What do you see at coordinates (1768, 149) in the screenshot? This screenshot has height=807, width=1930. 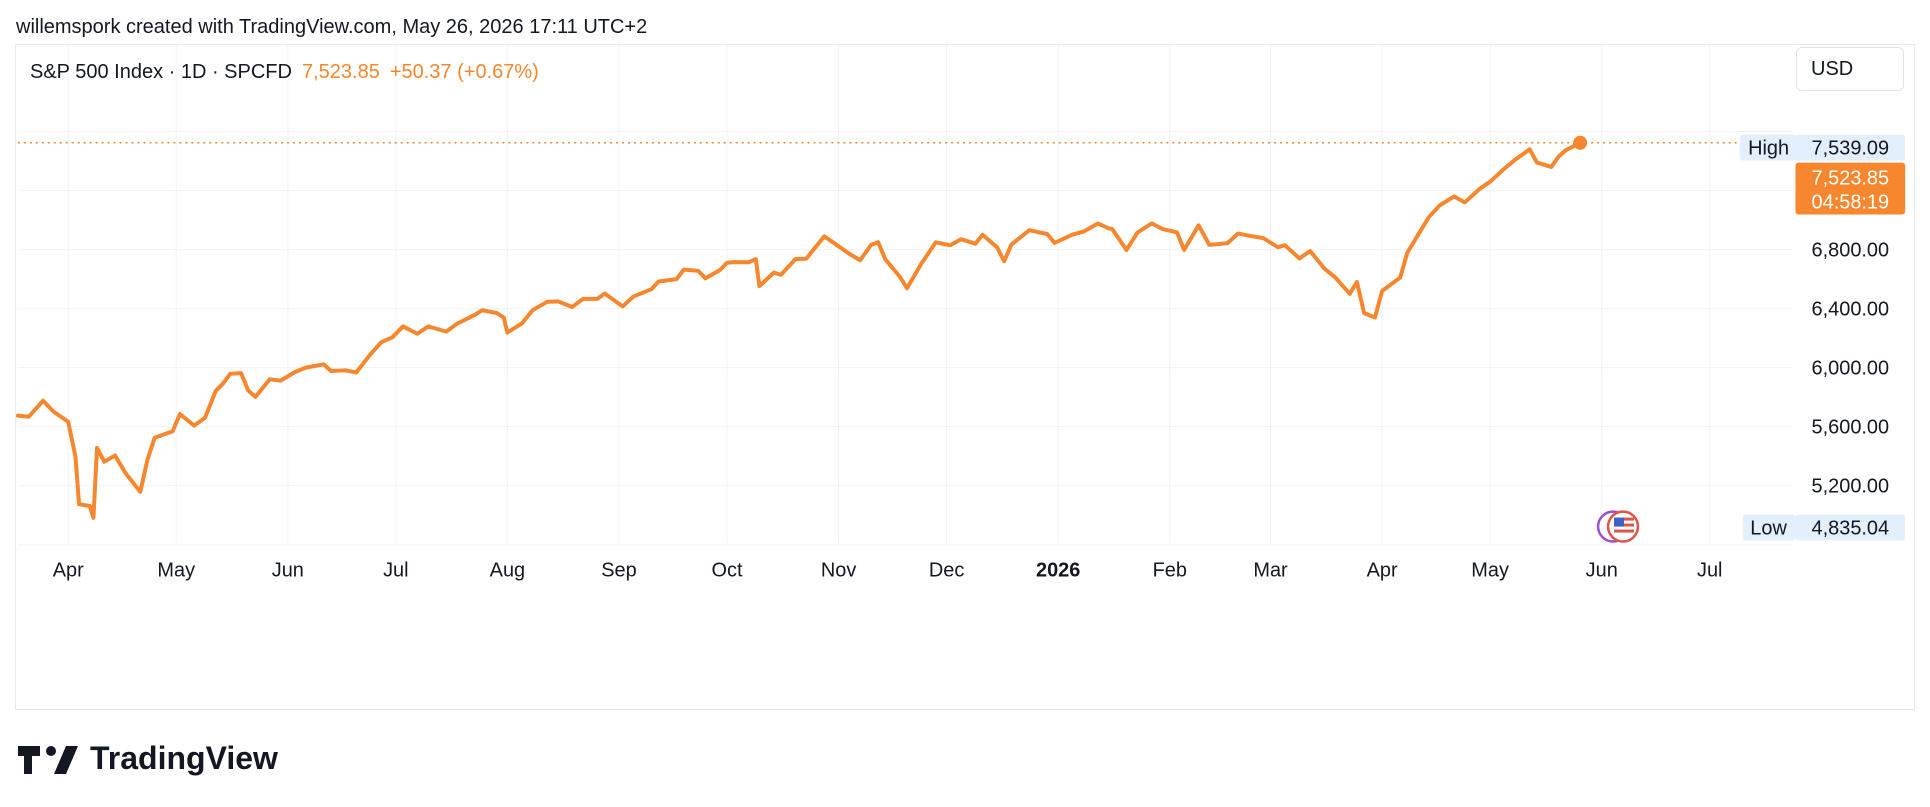 I see `high-label: High` at bounding box center [1768, 149].